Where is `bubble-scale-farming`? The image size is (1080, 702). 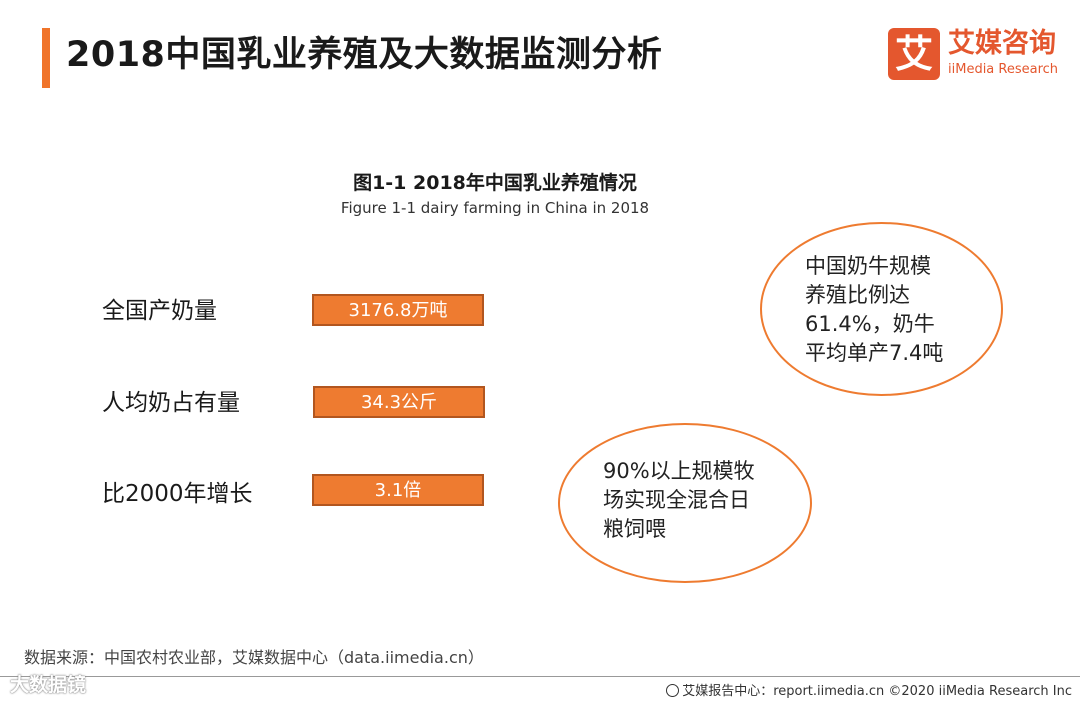 bubble-scale-farming is located at coordinates (881, 309).